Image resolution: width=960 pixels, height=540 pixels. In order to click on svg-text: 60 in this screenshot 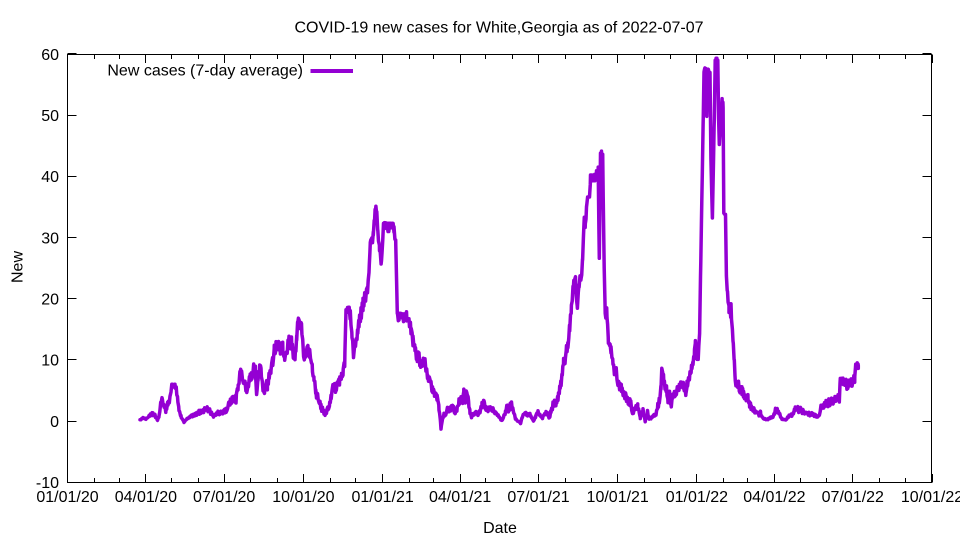, I will do `click(50, 55)`.